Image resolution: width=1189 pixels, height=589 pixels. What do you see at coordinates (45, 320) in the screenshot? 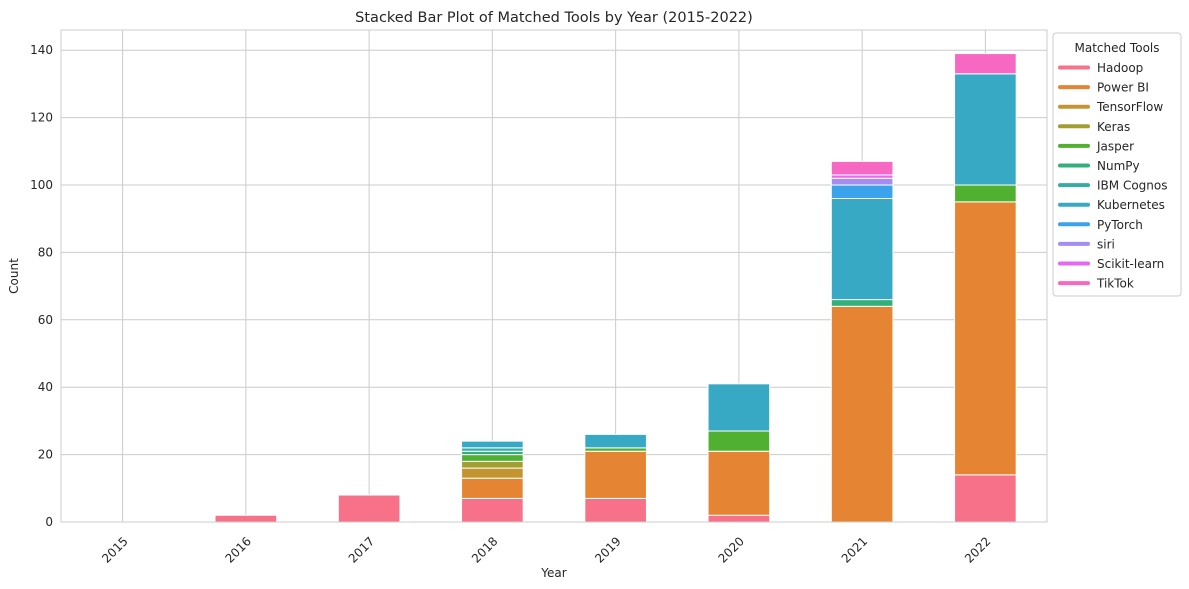
I see `y-tick-label: 60` at bounding box center [45, 320].